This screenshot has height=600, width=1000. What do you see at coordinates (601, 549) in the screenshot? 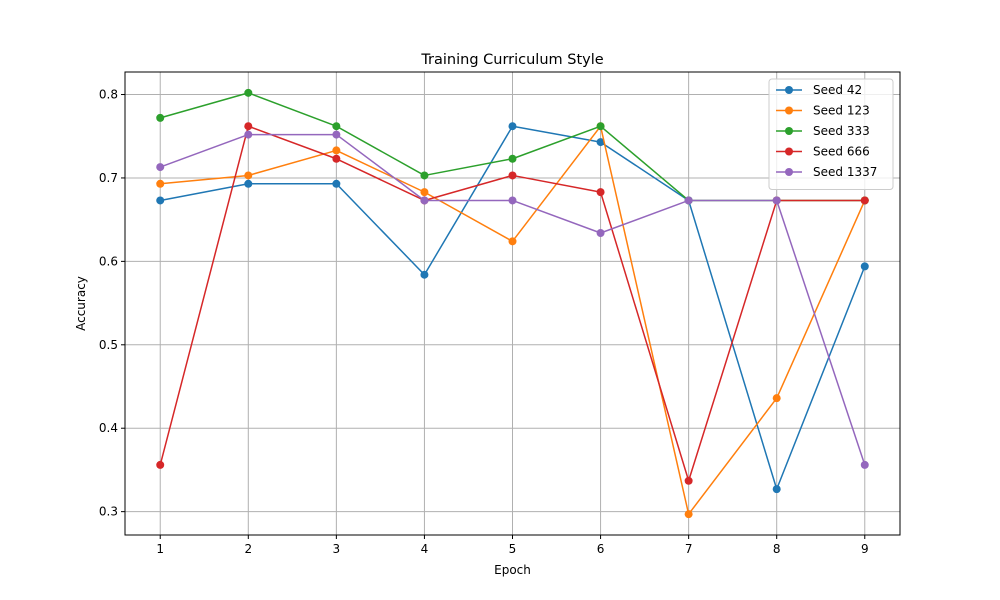
I see `x-tick-label: 6` at bounding box center [601, 549].